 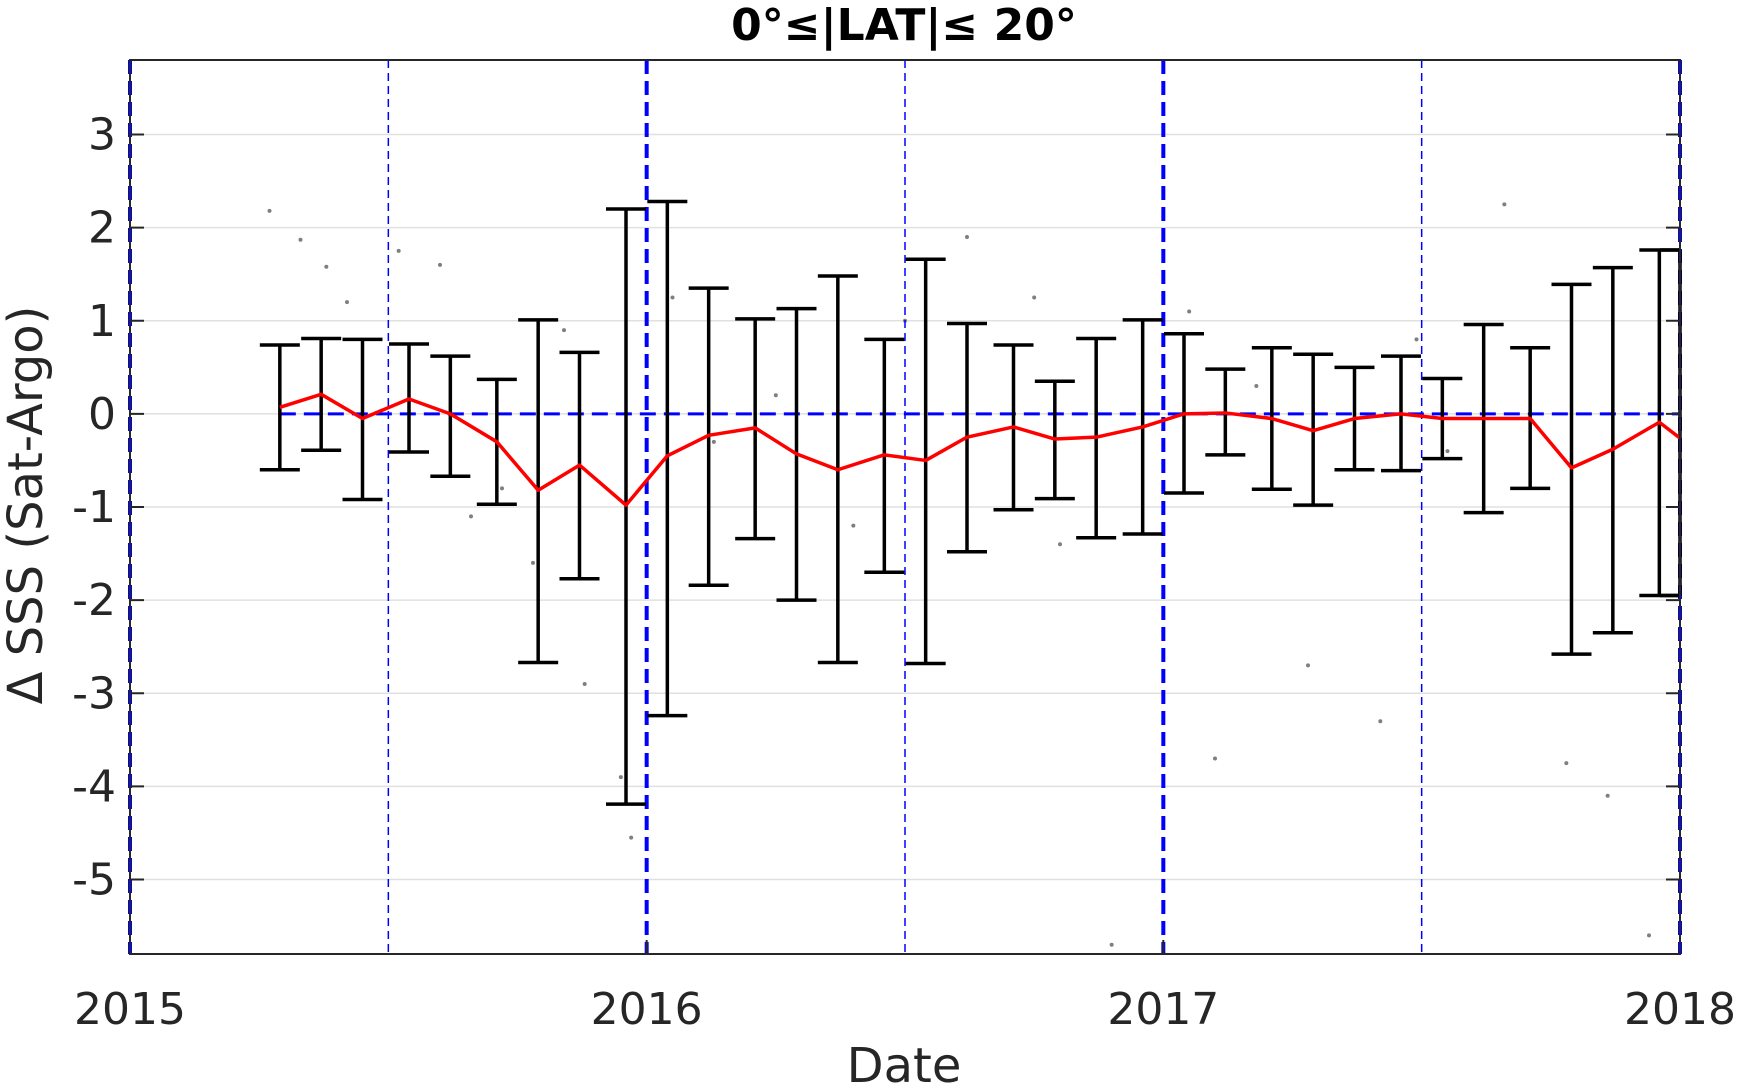 I want to click on x-tick-label: 2015, so click(x=130, y=1009).